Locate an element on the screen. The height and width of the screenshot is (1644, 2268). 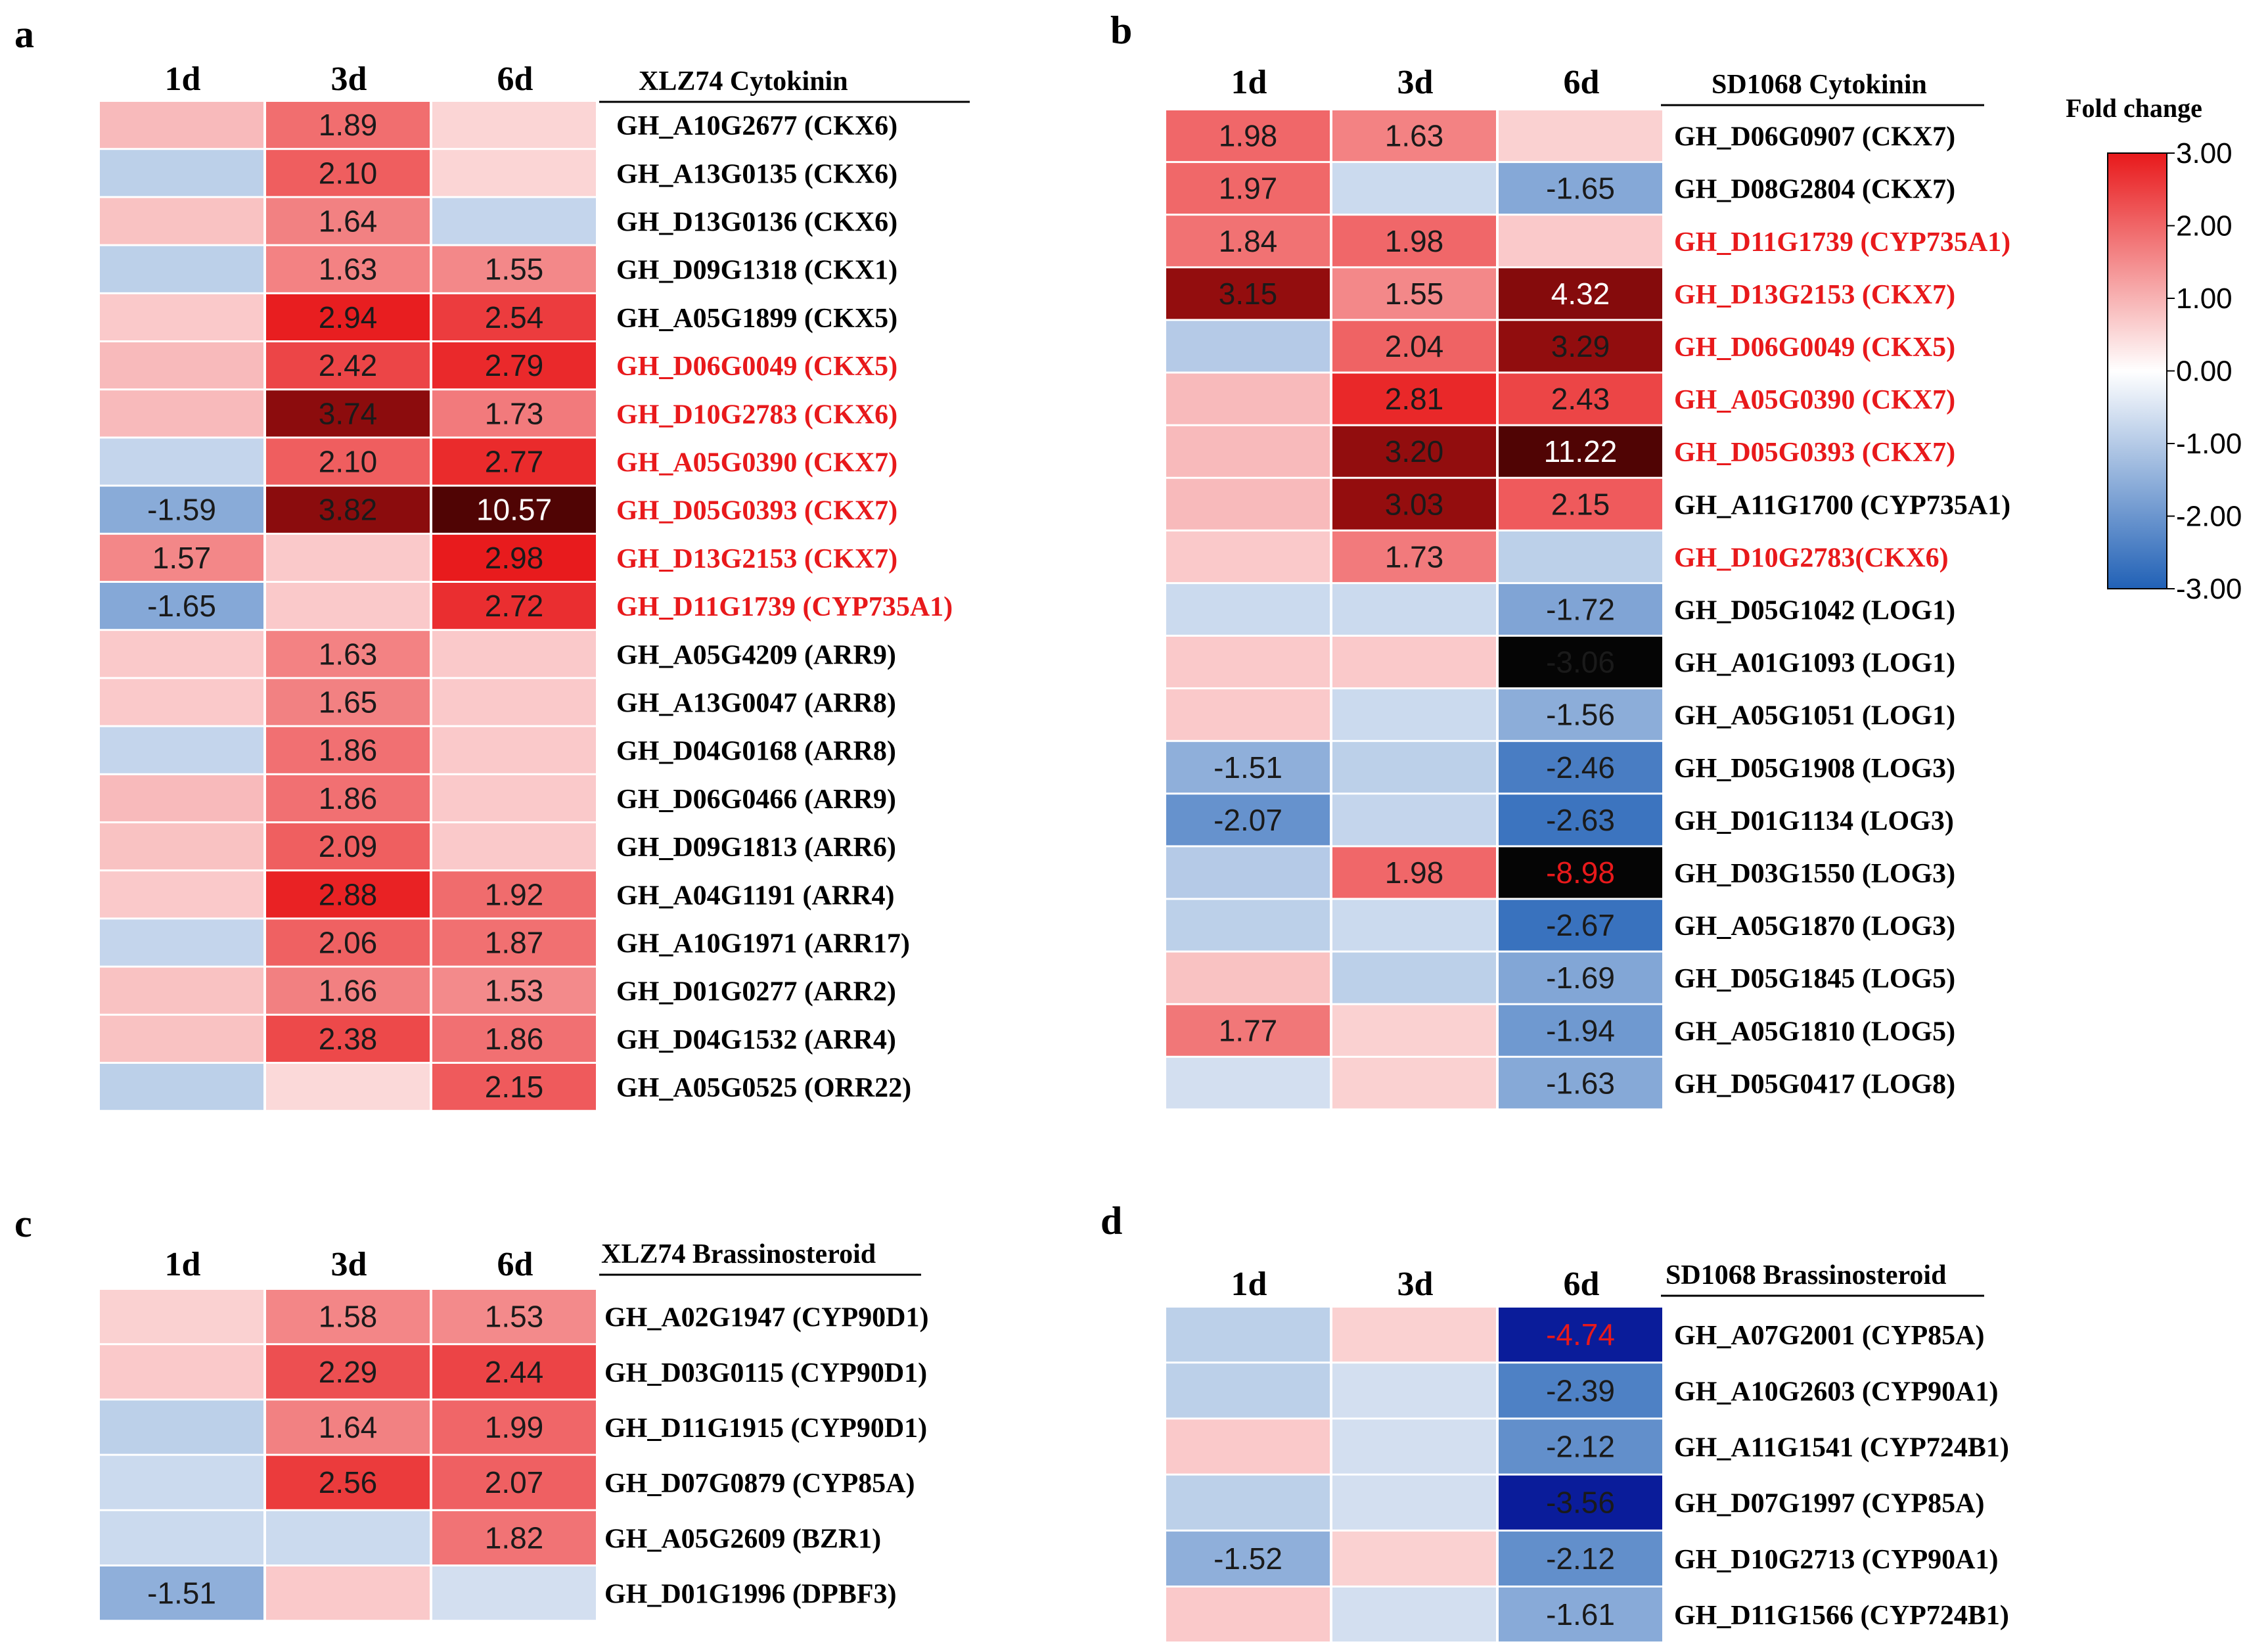
cell-value-label: 1.66 is located at coordinates (348, 991).